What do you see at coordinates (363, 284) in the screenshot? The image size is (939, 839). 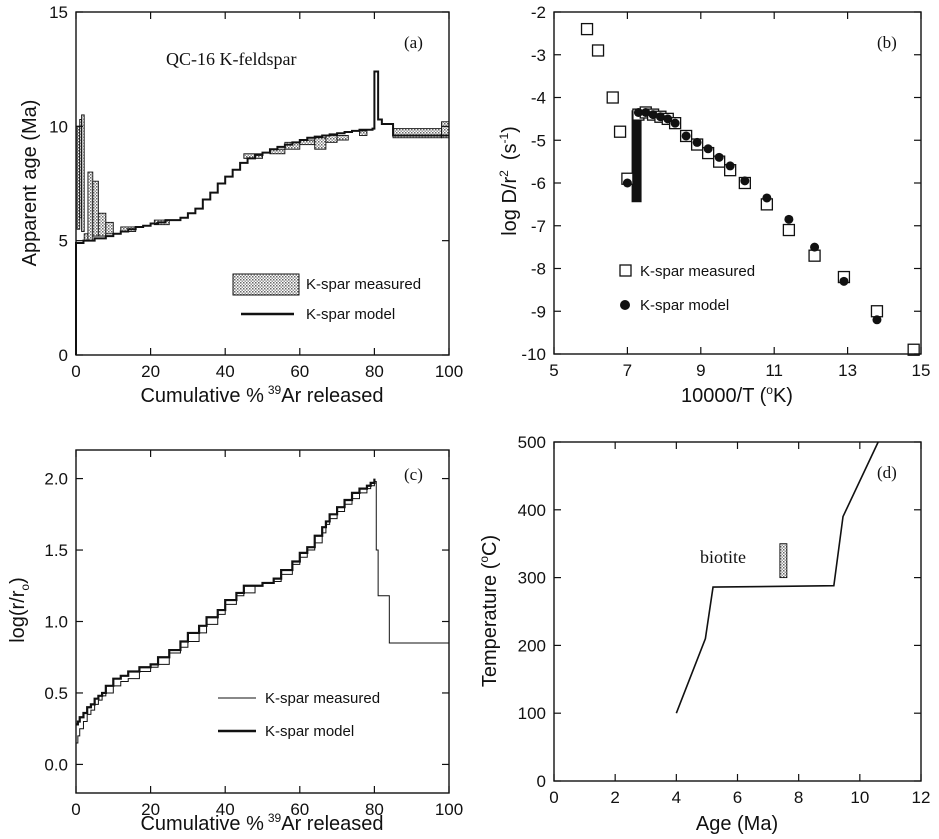 I see `panel-a-legend-measured: K-spar measured` at bounding box center [363, 284].